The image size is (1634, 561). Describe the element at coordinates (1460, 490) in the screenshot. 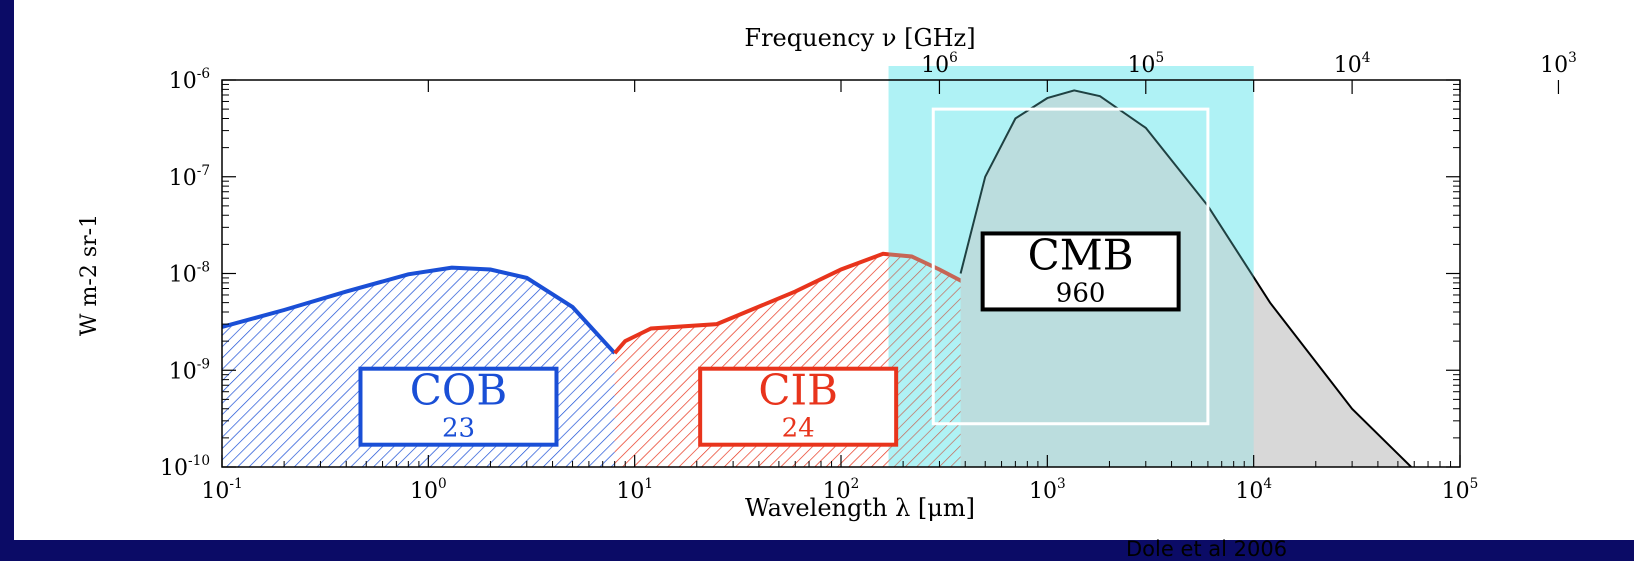

I see `x-tick-label: 10⁵` at that location.